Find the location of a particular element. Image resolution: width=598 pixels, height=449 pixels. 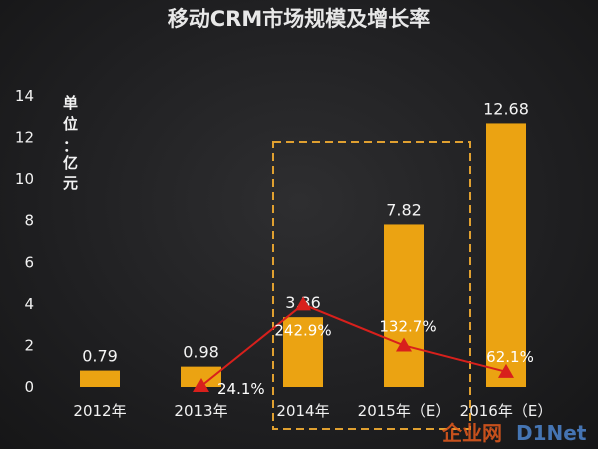

growth-value-label: 62.1% is located at coordinates (510, 357).